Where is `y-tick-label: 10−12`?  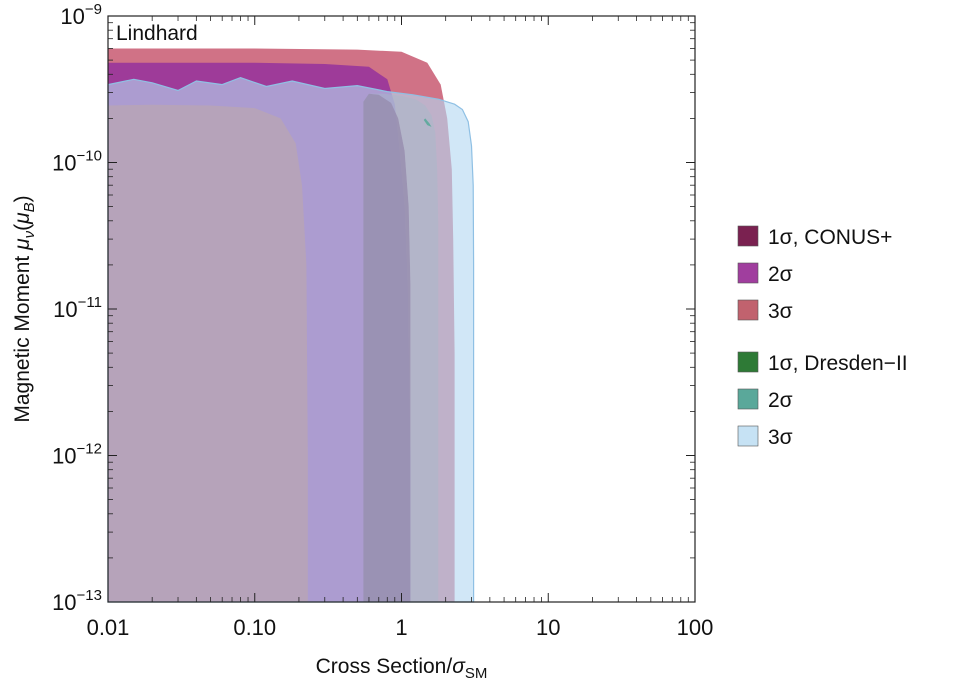
y-tick-label: 10−12 is located at coordinates (77, 455).